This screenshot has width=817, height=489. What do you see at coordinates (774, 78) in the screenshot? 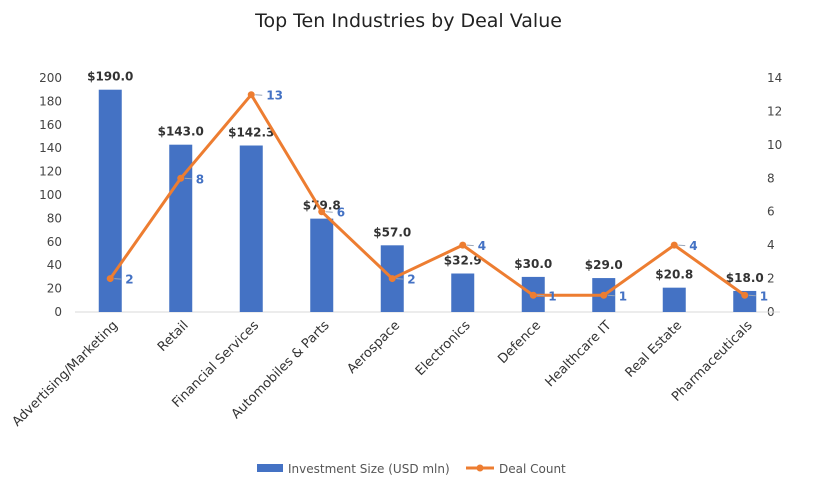
I see `y-right-tick-label: 14` at bounding box center [774, 78].